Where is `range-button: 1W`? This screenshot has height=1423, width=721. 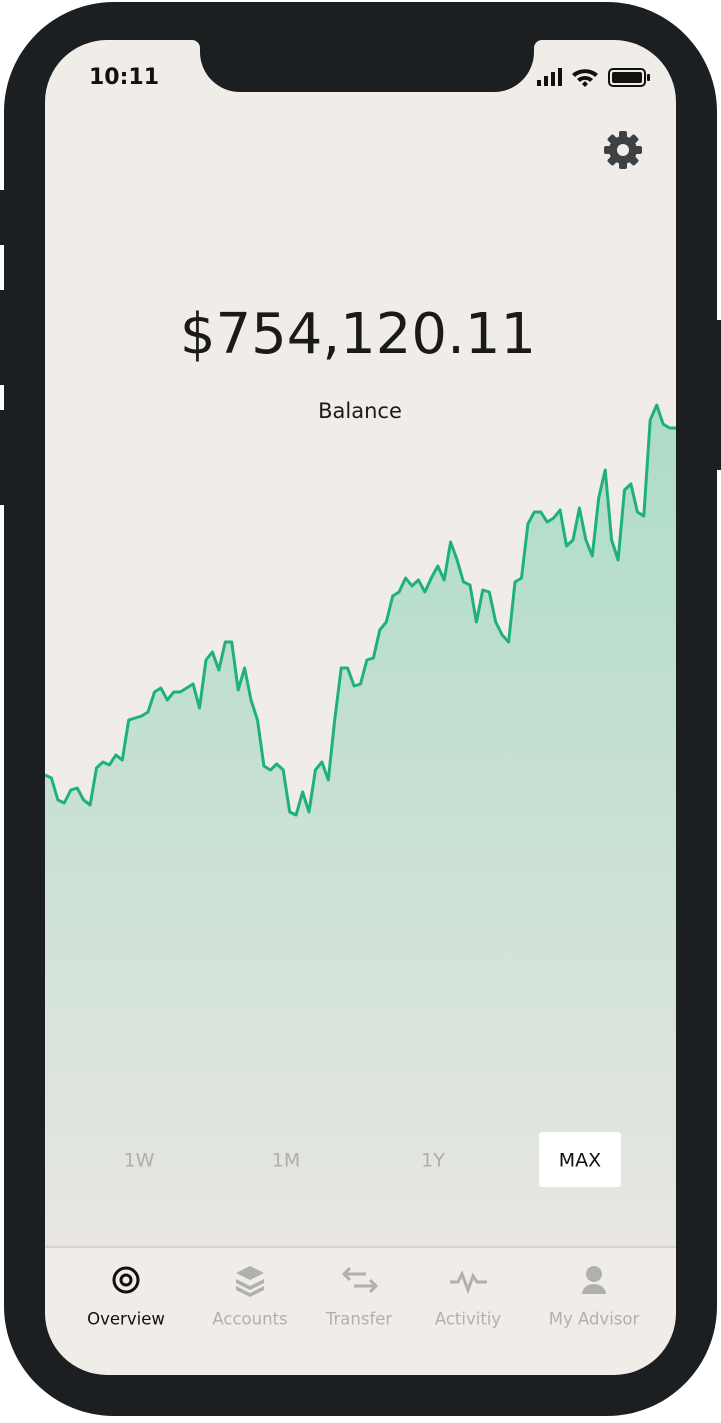 range-button: 1W is located at coordinates (139, 1161).